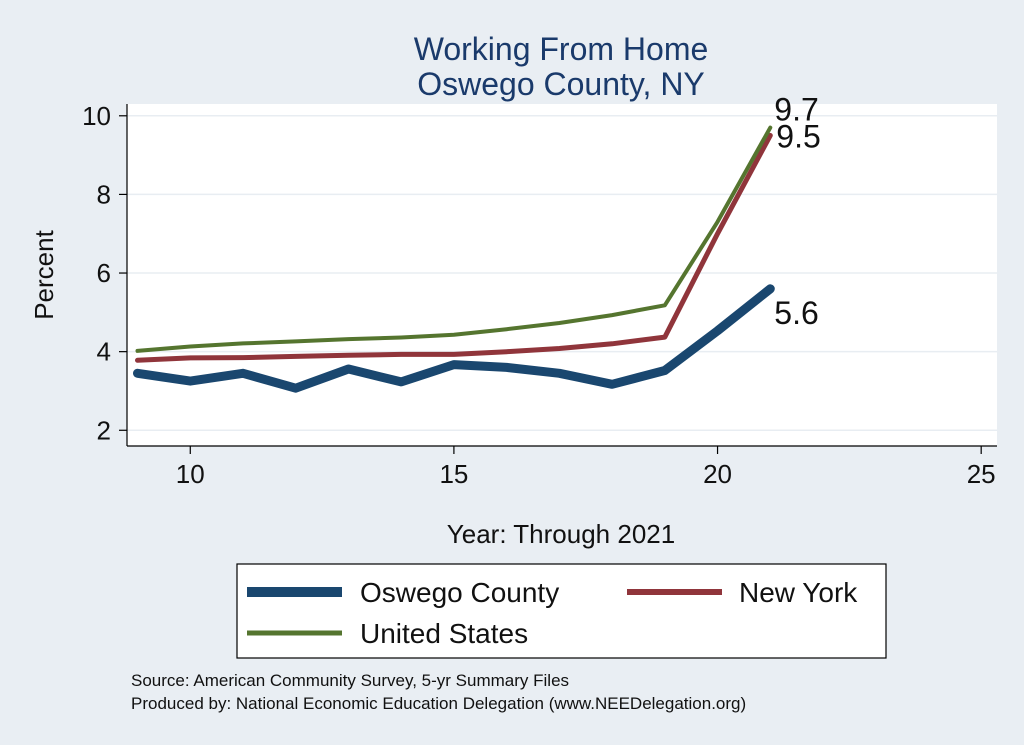 This screenshot has width=1024, height=745. I want to click on x-tick-label-3: 25, so click(981, 474).